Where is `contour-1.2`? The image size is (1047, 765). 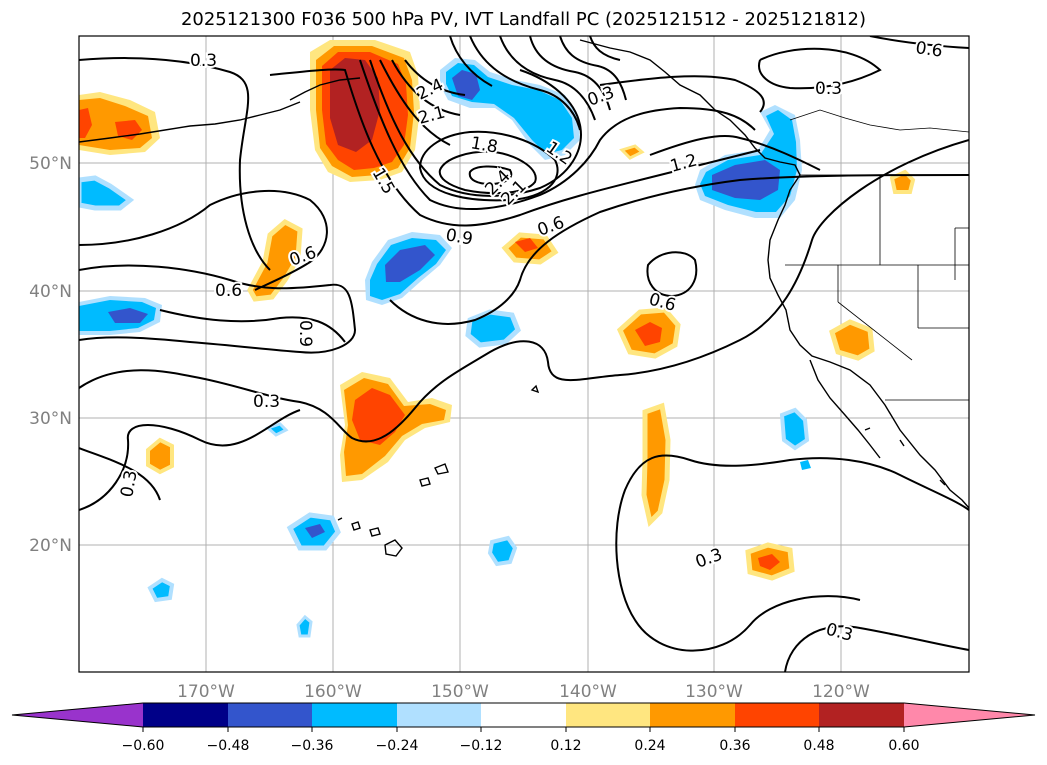 contour-1.2 is located at coordinates (557, 134).